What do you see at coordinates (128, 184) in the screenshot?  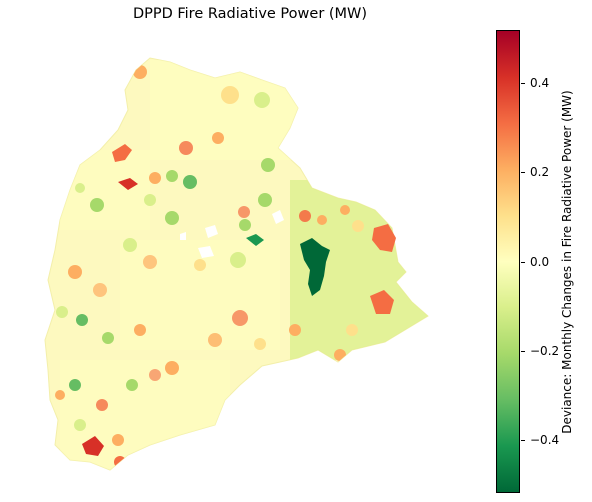 I see `region-northwest-hotspot` at bounding box center [128, 184].